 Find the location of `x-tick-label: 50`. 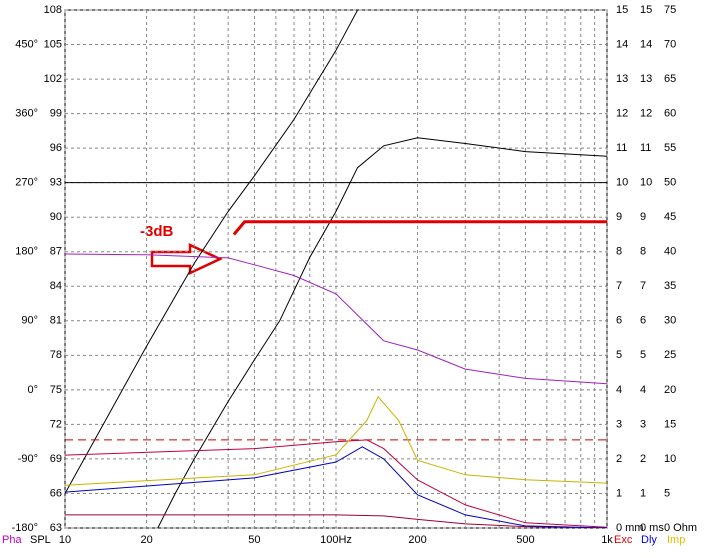

x-tick-label: 50 is located at coordinates (254, 540).